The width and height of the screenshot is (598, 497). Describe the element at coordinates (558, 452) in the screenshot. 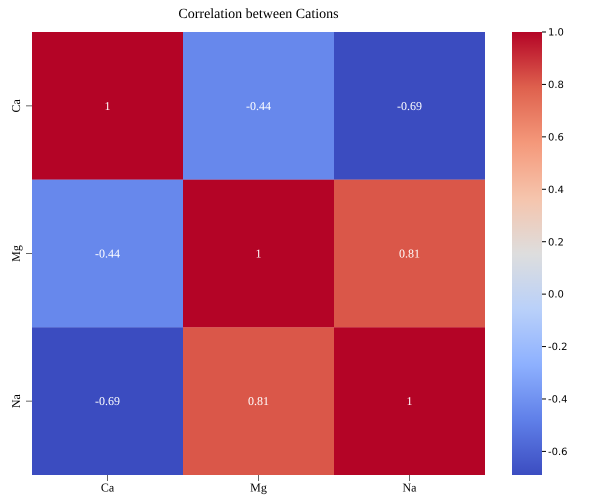

I see `color-bar-label: -0.6` at that location.